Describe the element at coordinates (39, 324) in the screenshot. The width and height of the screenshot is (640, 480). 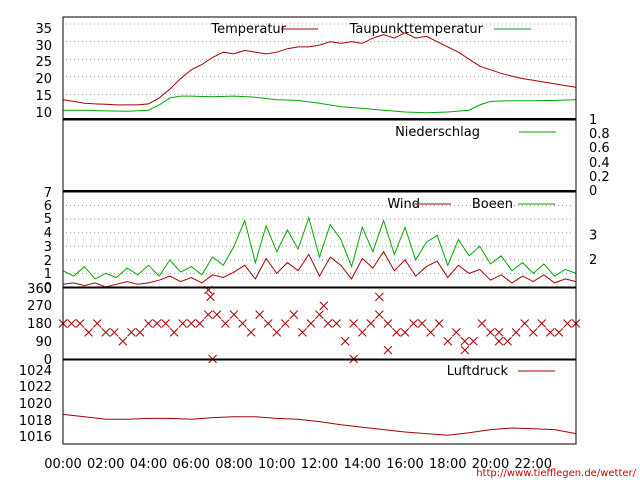
I see `y-tick-label: 180` at that location.